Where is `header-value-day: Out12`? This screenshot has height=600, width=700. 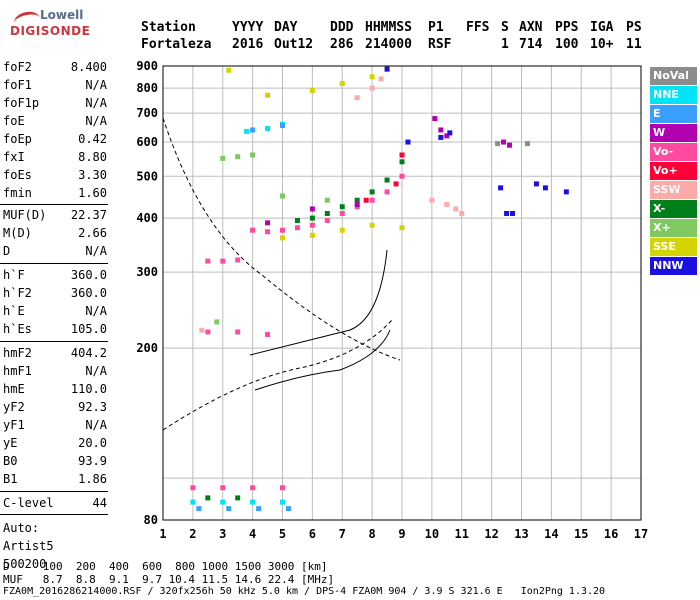 header-value-day: Out12 is located at coordinates (294, 44).